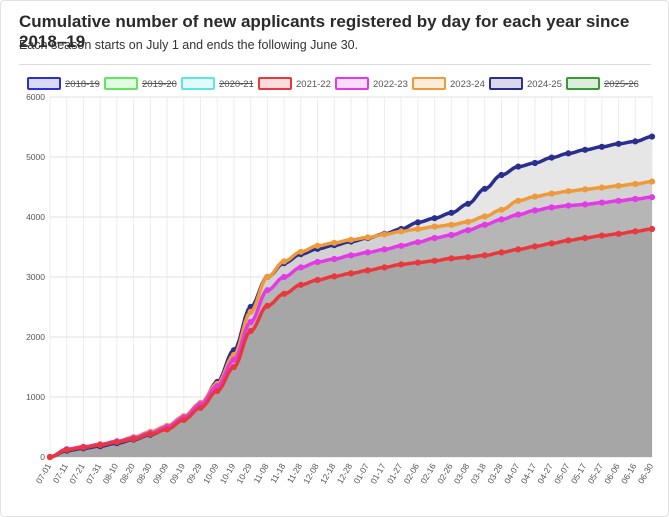 The height and width of the screenshot is (517, 669). Describe the element at coordinates (294, 83) in the screenshot. I see `legend-item-2021-22: 2021-22` at that location.